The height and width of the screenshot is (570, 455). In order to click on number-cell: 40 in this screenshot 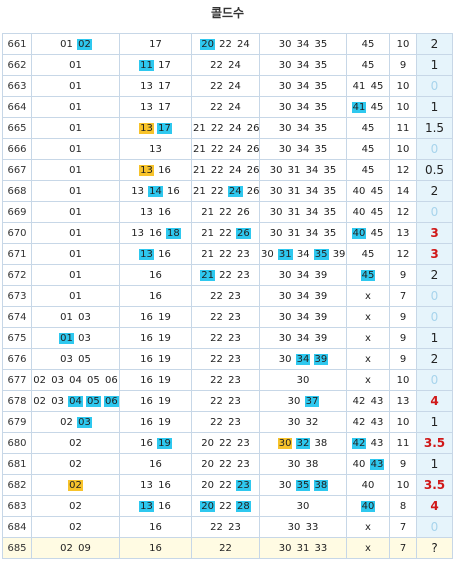, I will do `click(368, 485)`.